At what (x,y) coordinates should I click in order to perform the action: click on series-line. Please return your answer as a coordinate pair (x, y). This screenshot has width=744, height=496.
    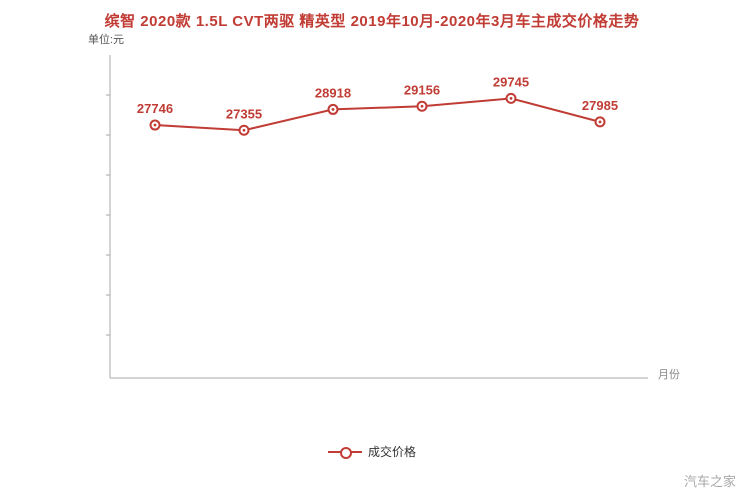
    Looking at the image, I should click on (377, 114).